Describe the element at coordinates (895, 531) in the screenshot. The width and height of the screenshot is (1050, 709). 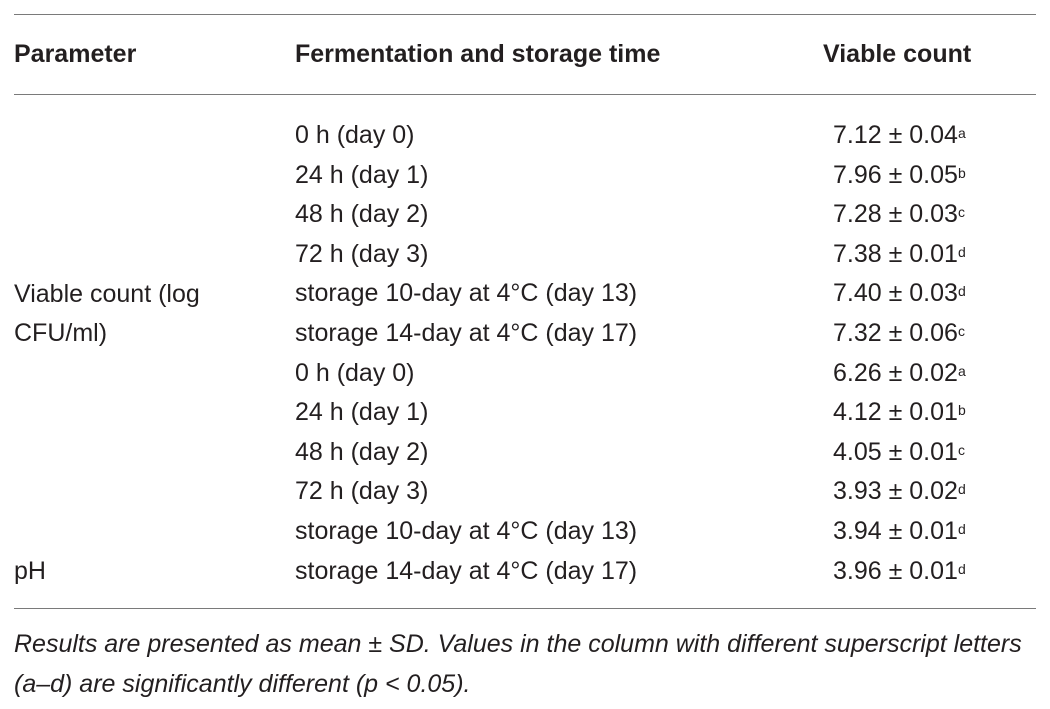
I see `value-text: 3.94 ± 0.01` at that location.